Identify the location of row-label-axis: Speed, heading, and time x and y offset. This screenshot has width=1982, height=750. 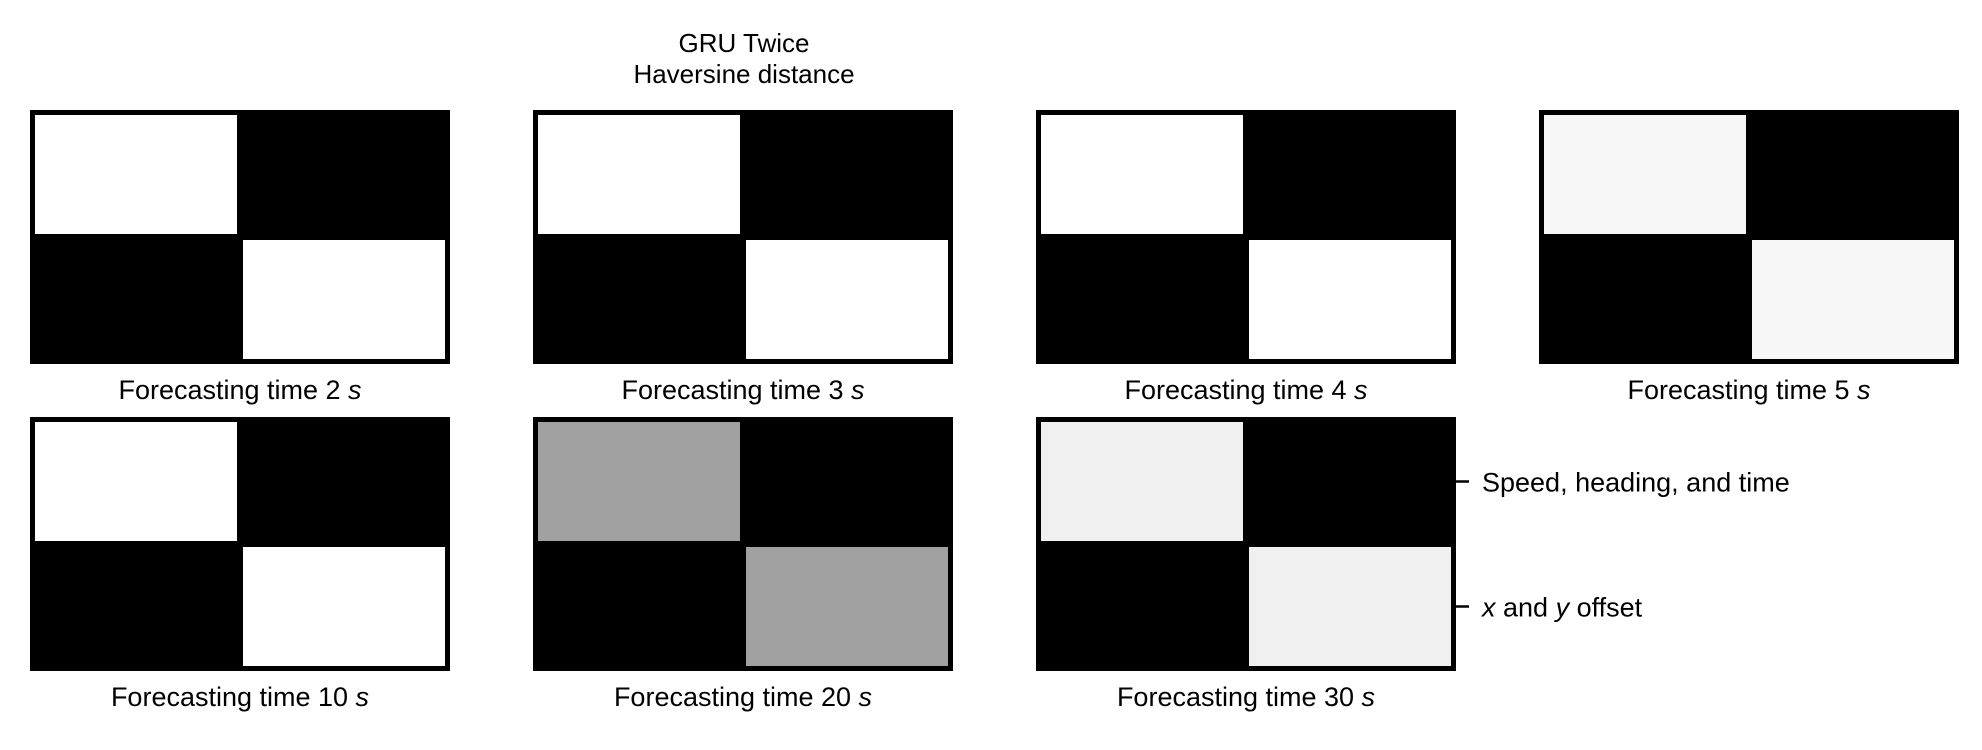
(1623, 545).